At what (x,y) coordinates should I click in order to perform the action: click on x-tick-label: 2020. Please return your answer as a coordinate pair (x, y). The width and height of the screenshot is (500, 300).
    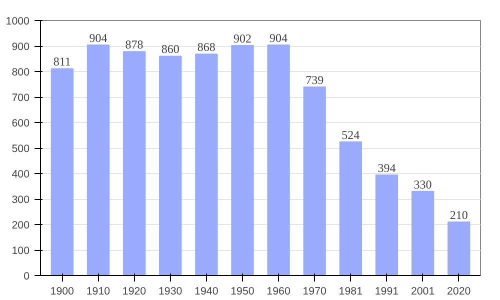
    Looking at the image, I should click on (459, 292).